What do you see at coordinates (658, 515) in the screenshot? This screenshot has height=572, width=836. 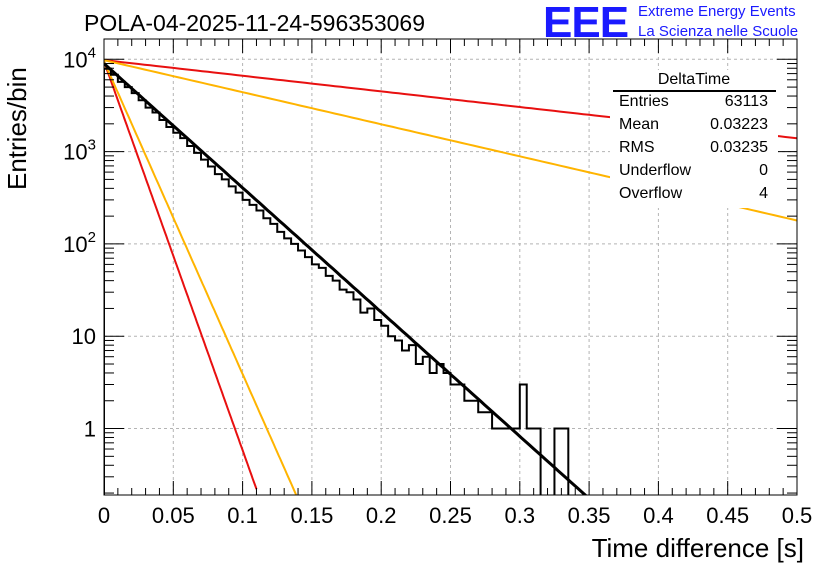 I see `x-tick-label: 0.4` at bounding box center [658, 515].